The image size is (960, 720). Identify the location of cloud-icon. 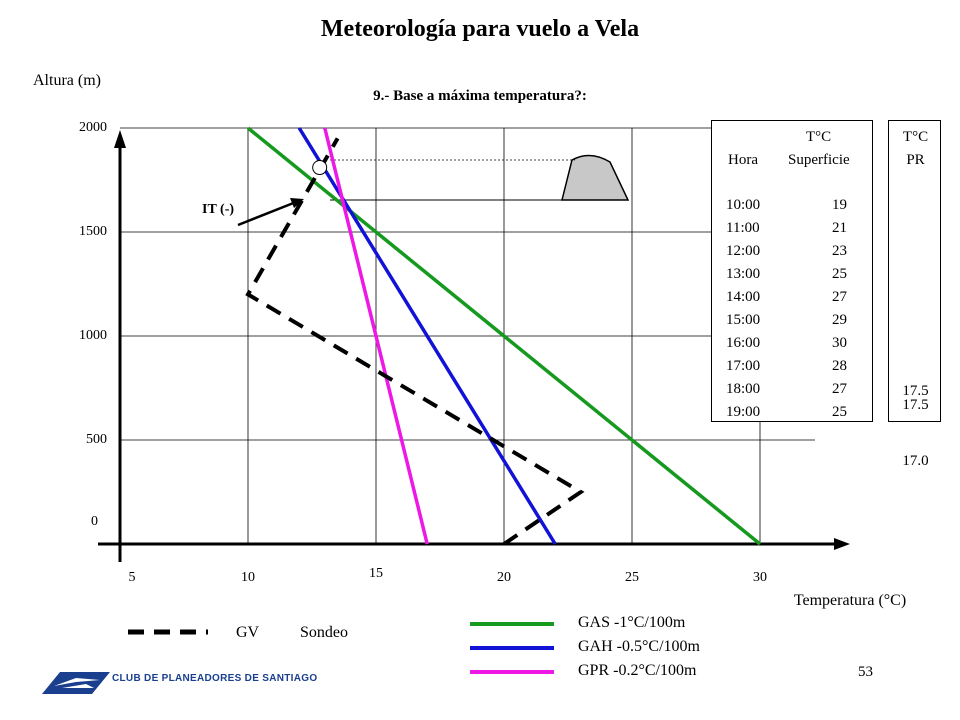
(595, 177).